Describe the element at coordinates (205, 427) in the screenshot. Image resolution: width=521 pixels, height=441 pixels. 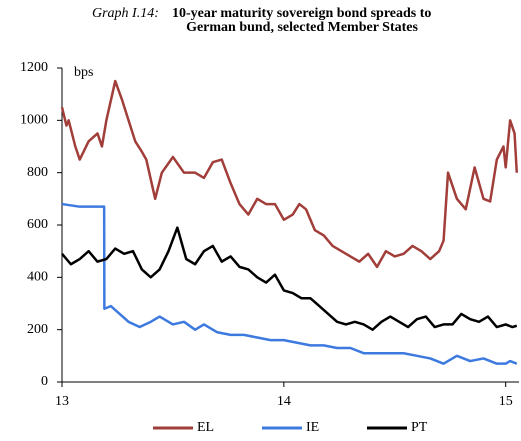
I see `legend-label: EL` at that location.